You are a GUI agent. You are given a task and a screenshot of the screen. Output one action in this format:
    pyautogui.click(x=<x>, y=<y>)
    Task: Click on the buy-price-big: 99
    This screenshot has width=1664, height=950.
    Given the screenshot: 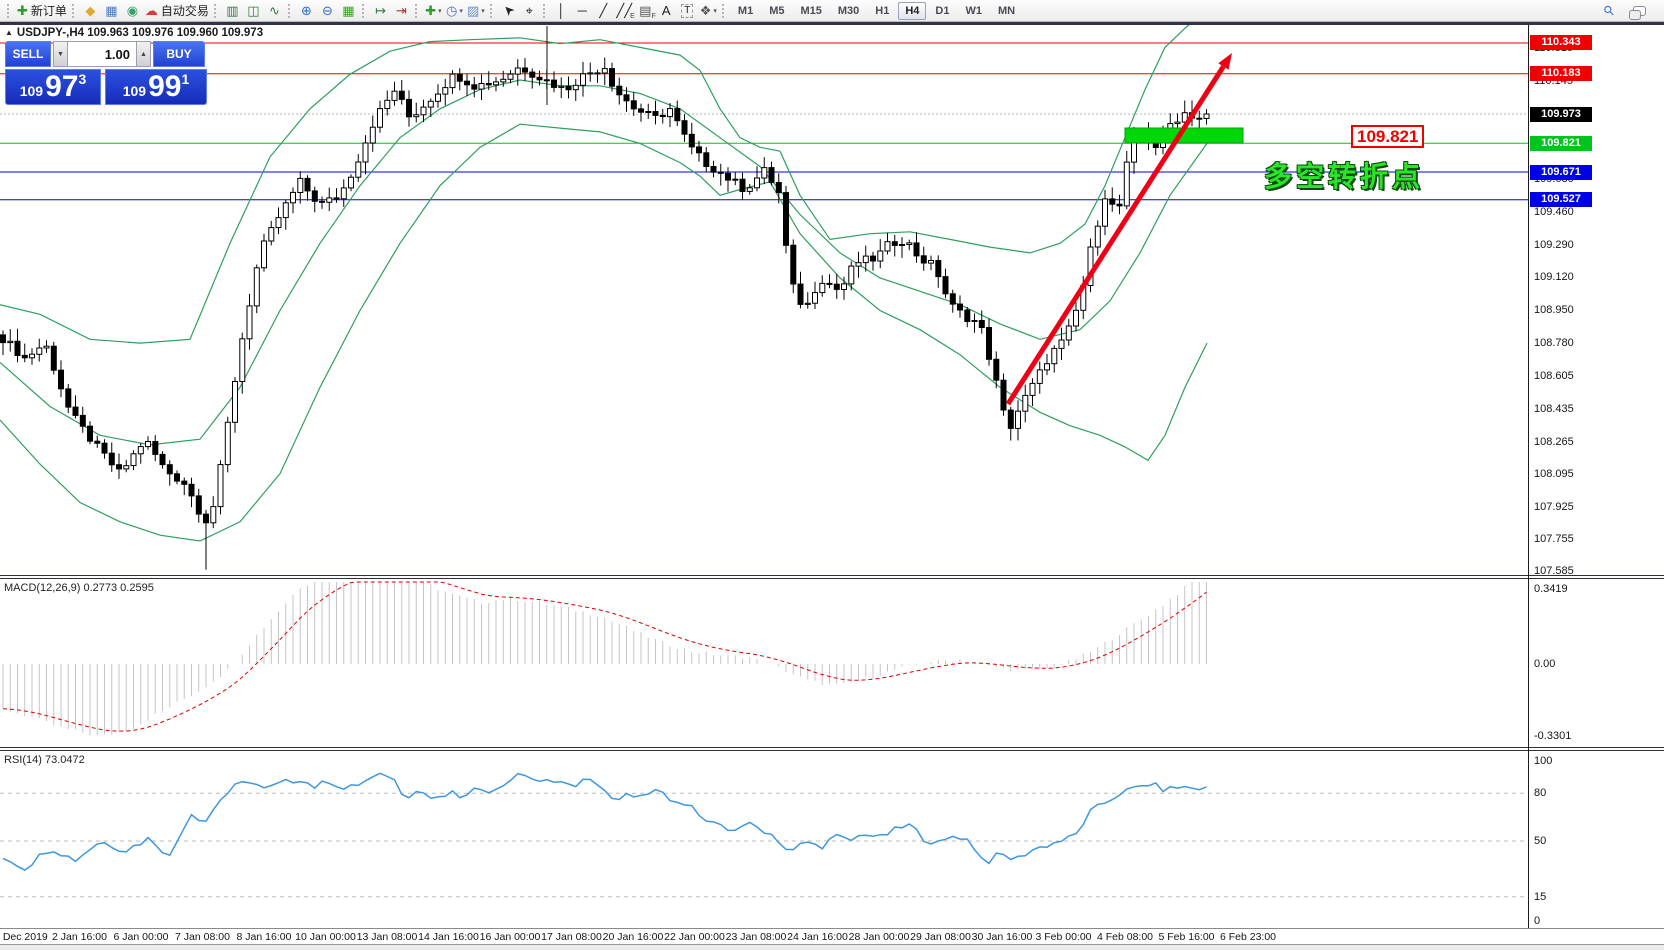 What is the action you would take?
    pyautogui.click(x=165, y=86)
    